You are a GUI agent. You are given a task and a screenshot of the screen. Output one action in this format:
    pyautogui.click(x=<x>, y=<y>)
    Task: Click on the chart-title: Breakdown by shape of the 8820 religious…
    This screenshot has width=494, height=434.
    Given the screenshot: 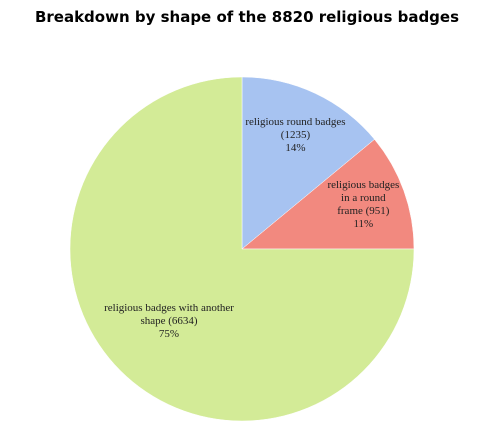 What is the action you would take?
    pyautogui.click(x=247, y=17)
    